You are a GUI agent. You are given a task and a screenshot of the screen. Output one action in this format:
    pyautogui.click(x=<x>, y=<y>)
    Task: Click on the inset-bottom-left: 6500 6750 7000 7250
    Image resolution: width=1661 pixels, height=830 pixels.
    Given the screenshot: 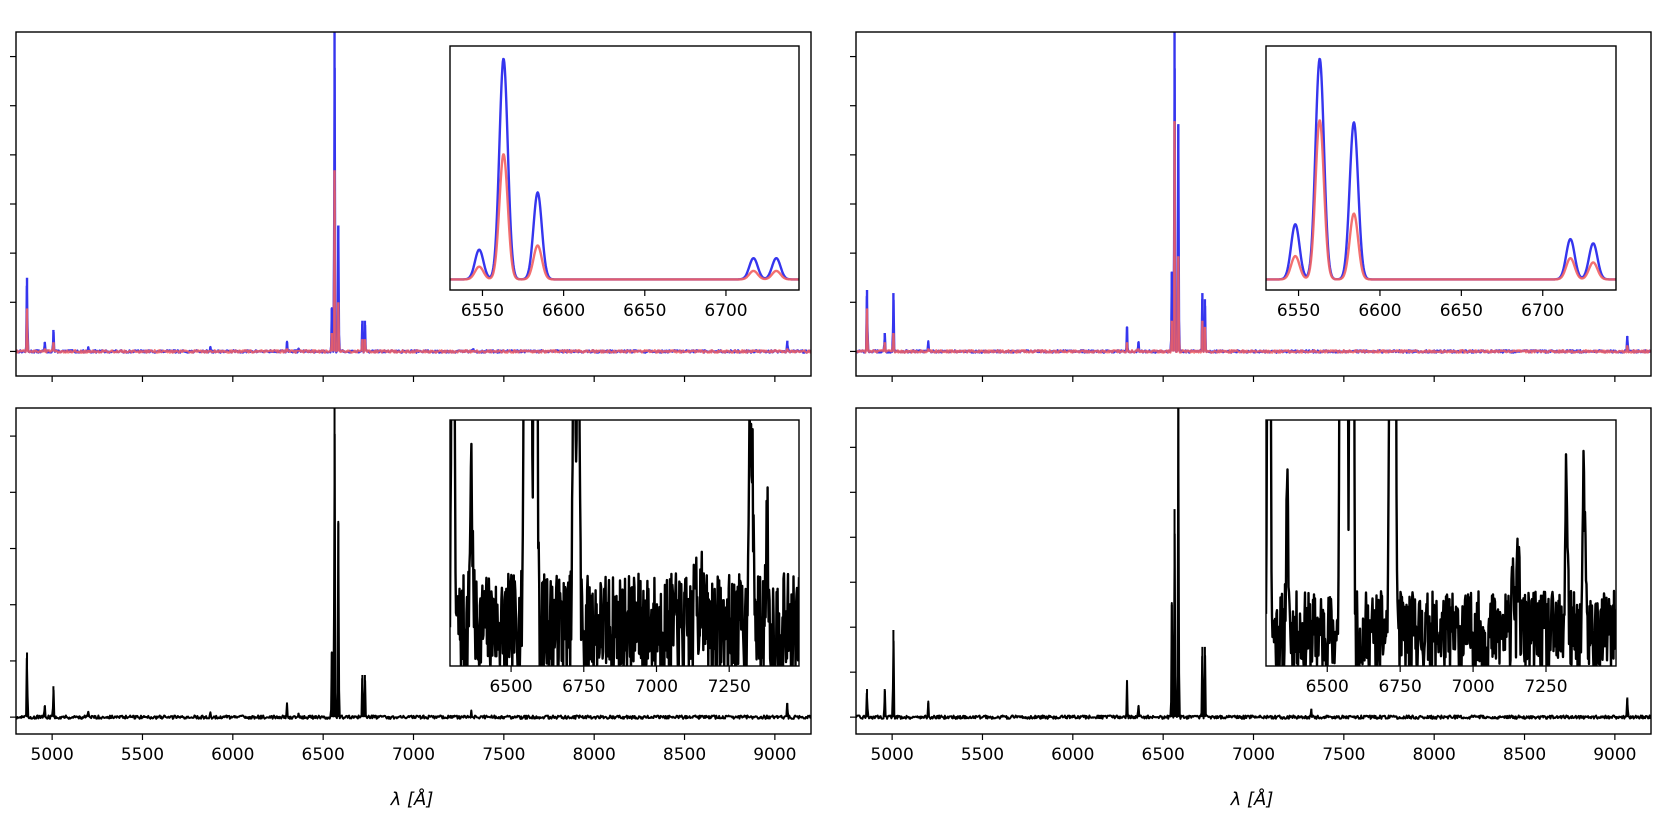 What is the action you would take?
    pyautogui.click(x=624, y=558)
    